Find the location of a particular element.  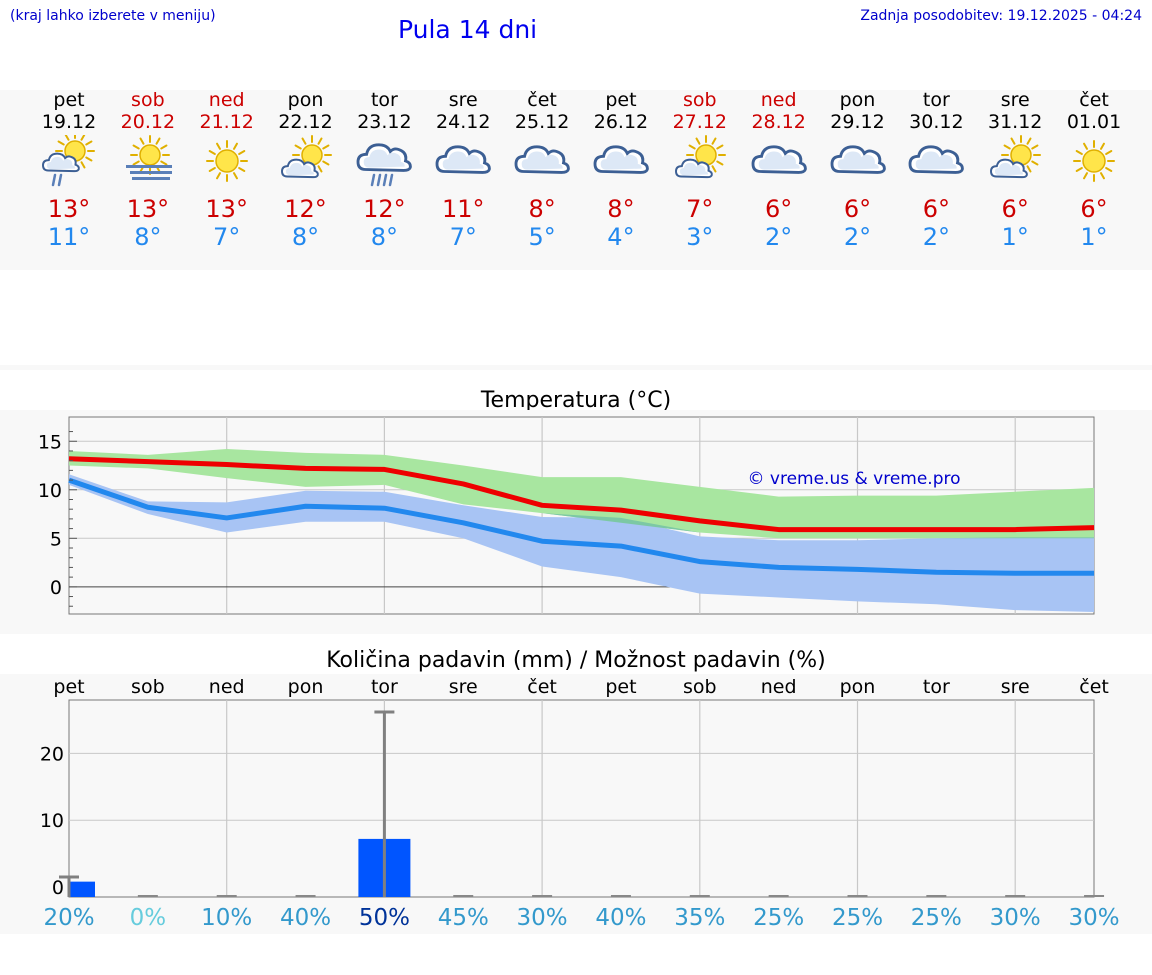

day-name: ned is located at coordinates (778, 100).